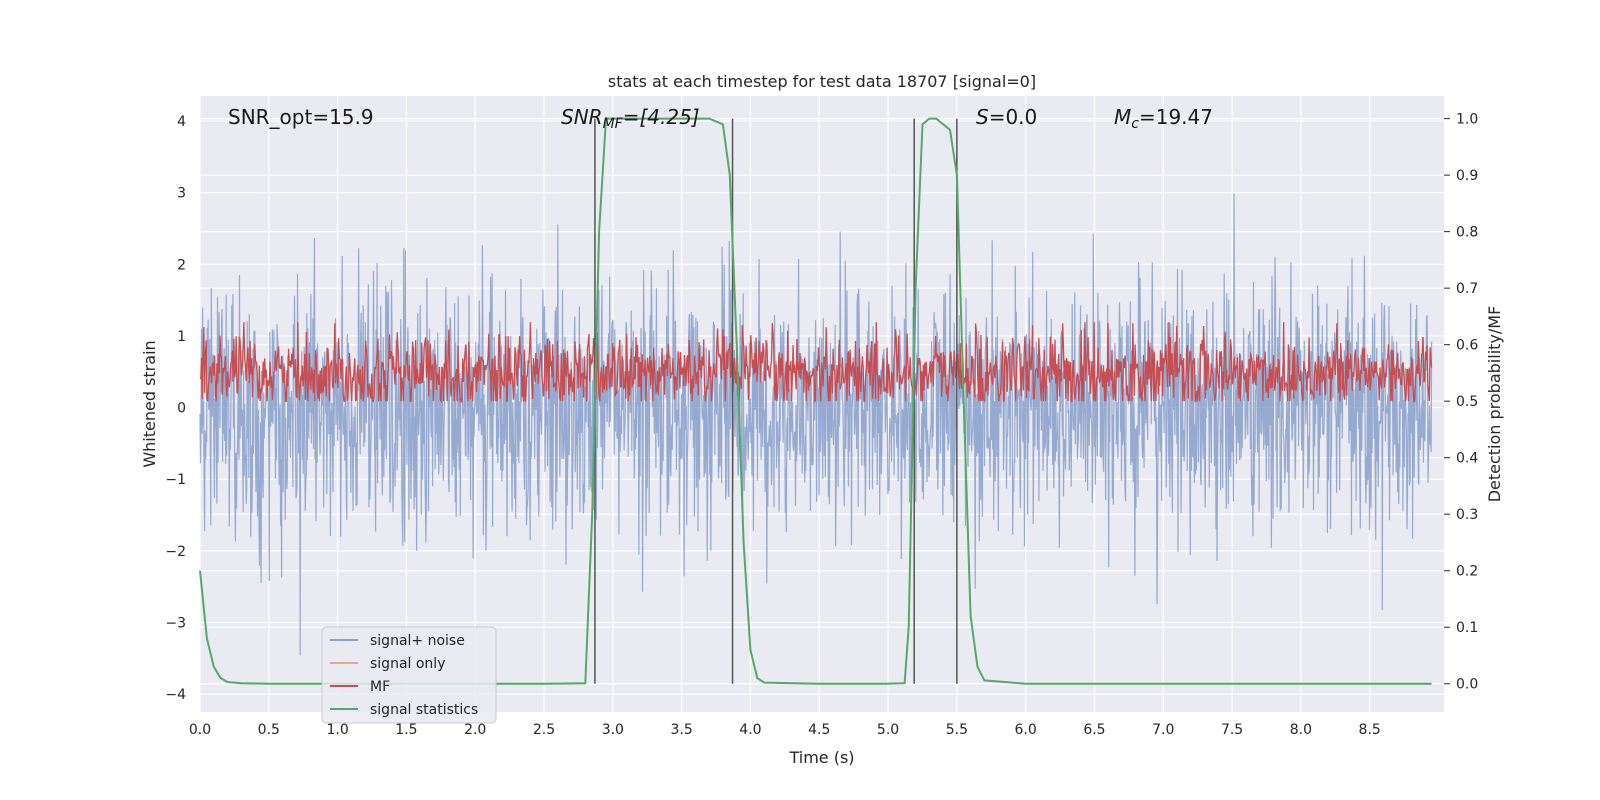 This screenshot has width=1600, height=800. What do you see at coordinates (1006, 117) in the screenshot?
I see `annotation-s: S=0.0` at bounding box center [1006, 117].